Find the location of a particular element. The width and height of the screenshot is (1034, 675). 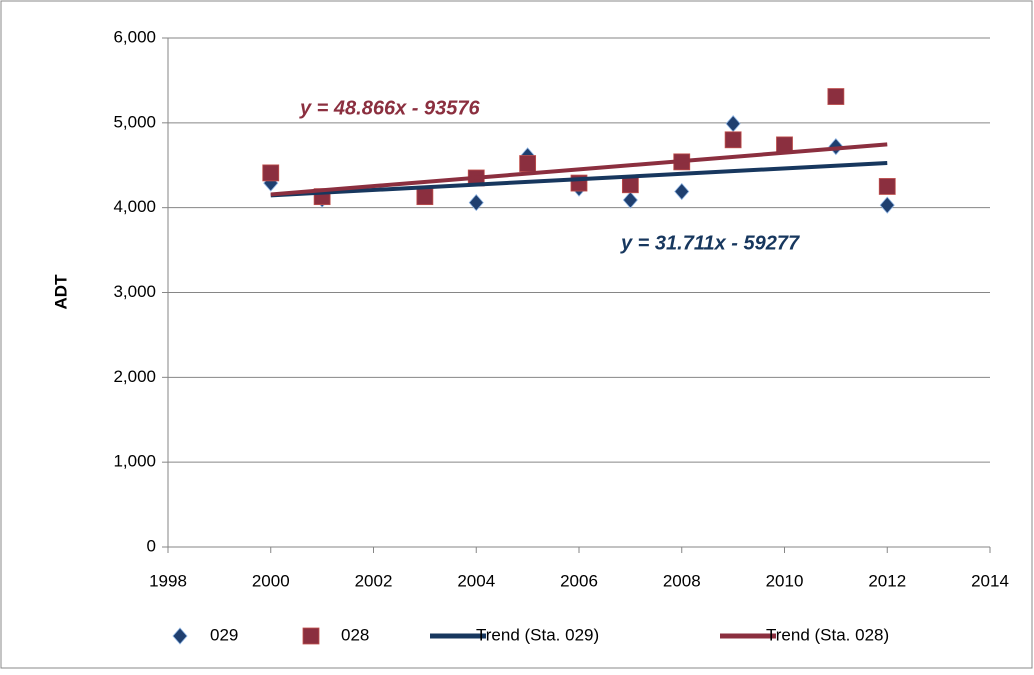

x-tick-label: 2004 is located at coordinates (476, 580).